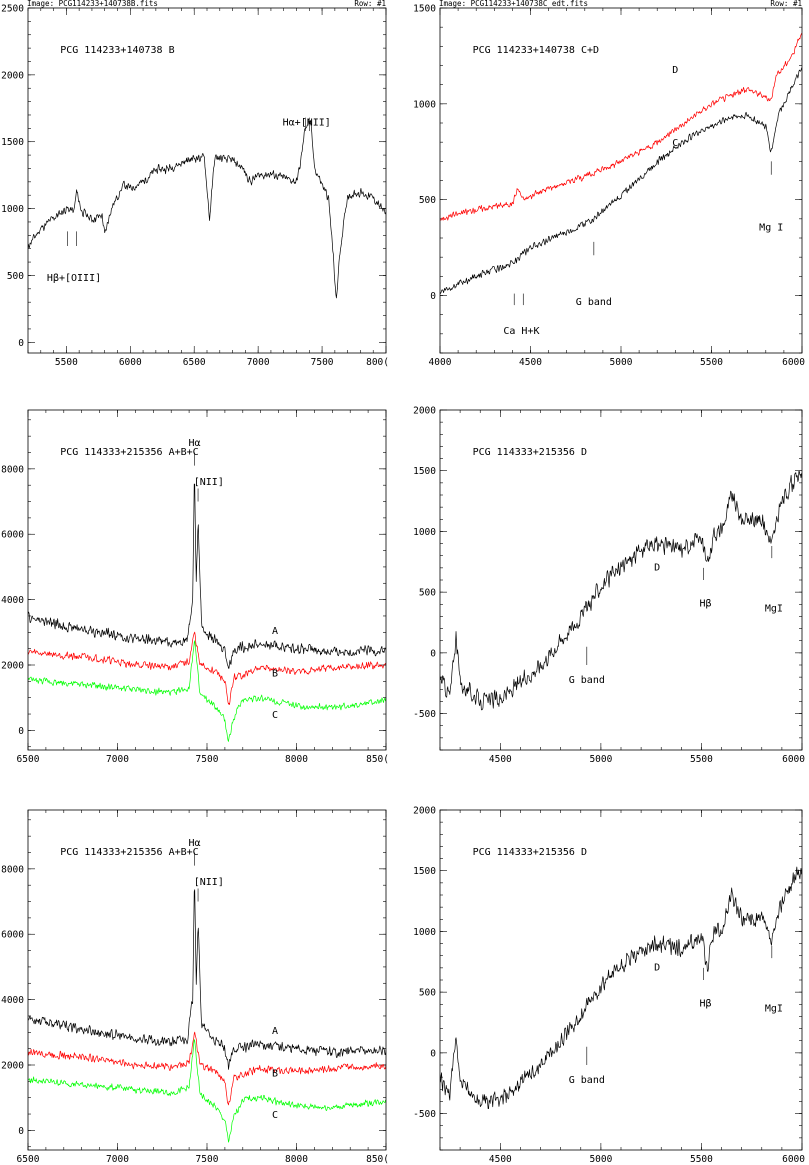 This screenshot has width=809, height=1165. What do you see at coordinates (12, 9) in the screenshot?
I see `y-tick-label: 2500` at bounding box center [12, 9].